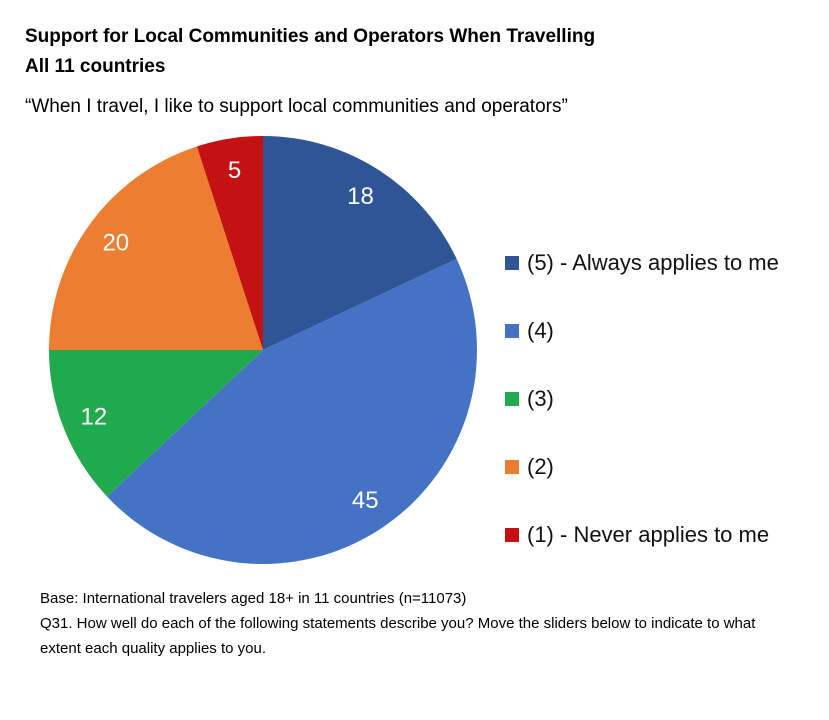 This screenshot has height=720, width=829. Describe the element at coordinates (540, 466) in the screenshot. I see `legend-label: (2)` at that location.